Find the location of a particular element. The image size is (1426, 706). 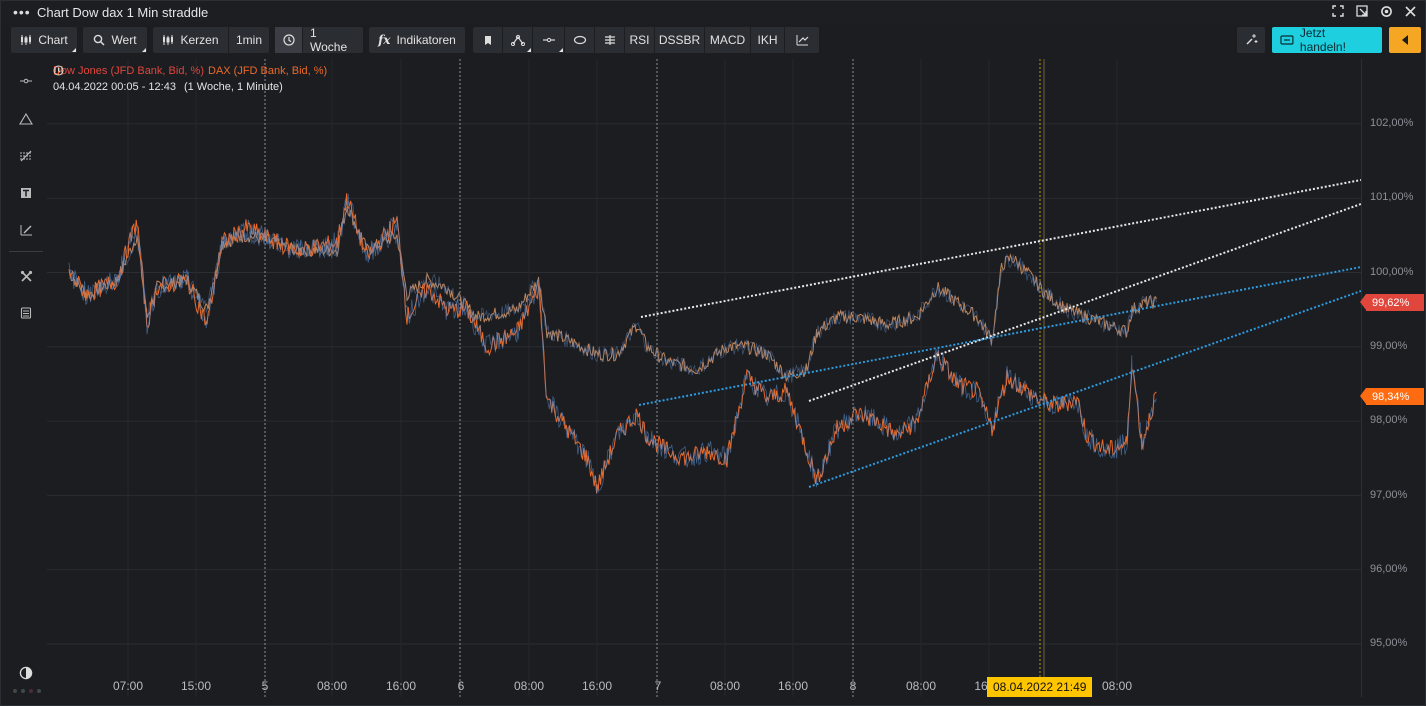

drawing-sidebar is located at coordinates (26, 379).